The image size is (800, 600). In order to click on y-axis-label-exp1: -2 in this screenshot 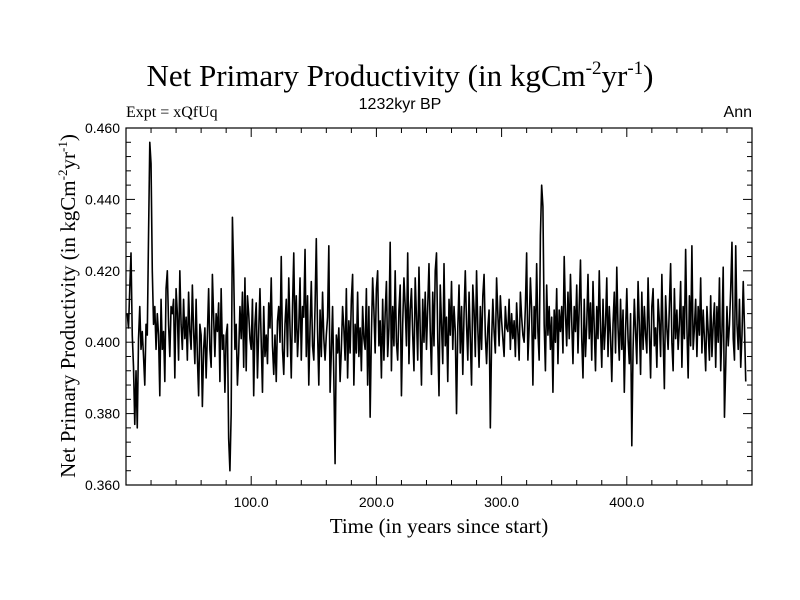, I will do `click(62, 175)`.